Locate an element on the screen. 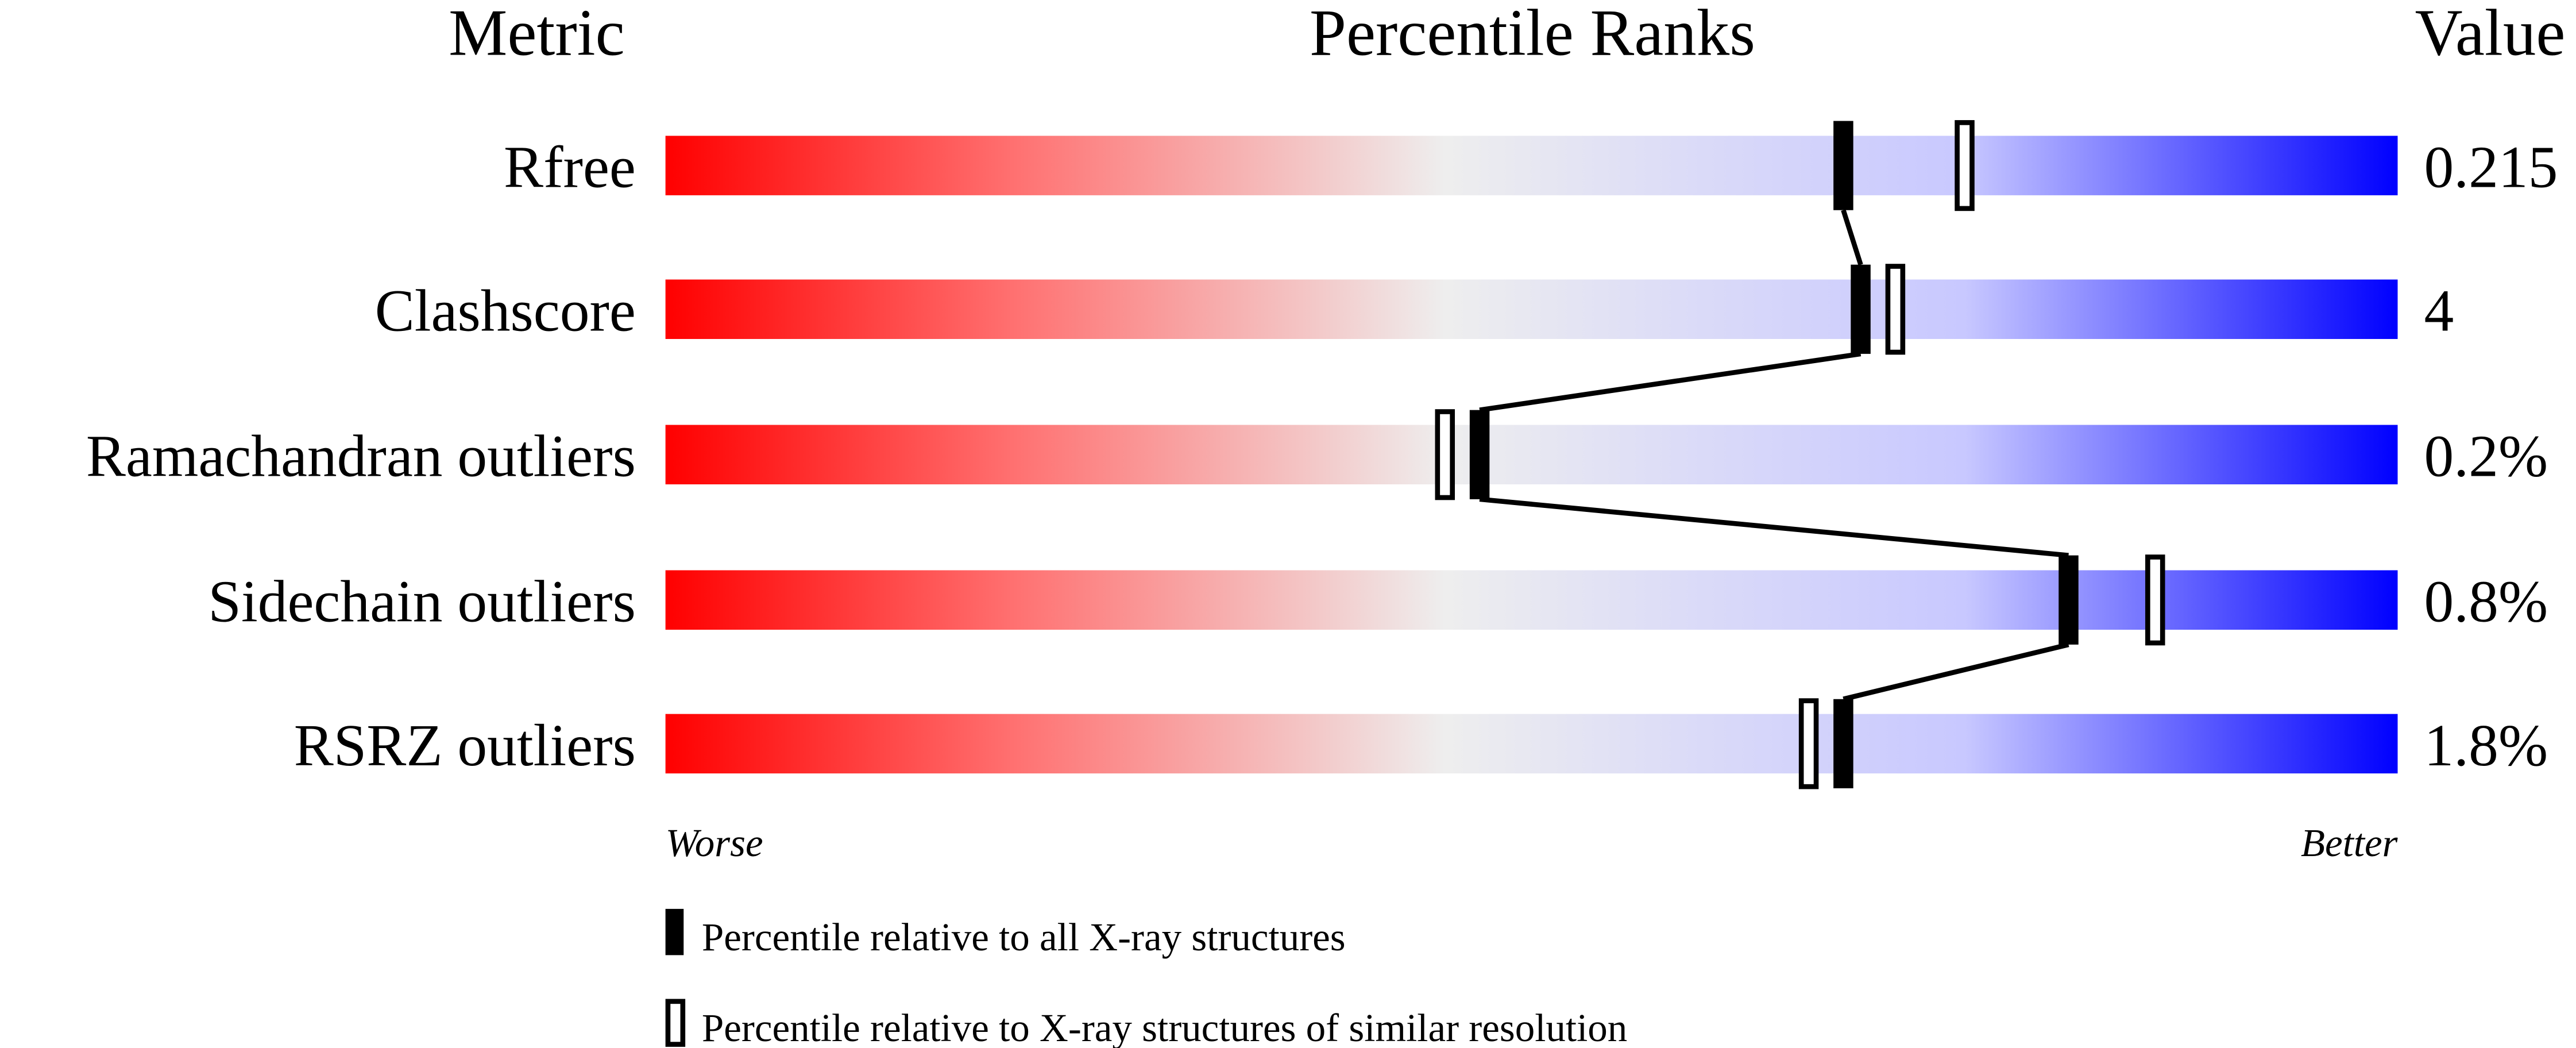 The image size is (2576, 1048). metric-label: Clashscore is located at coordinates (505, 312).